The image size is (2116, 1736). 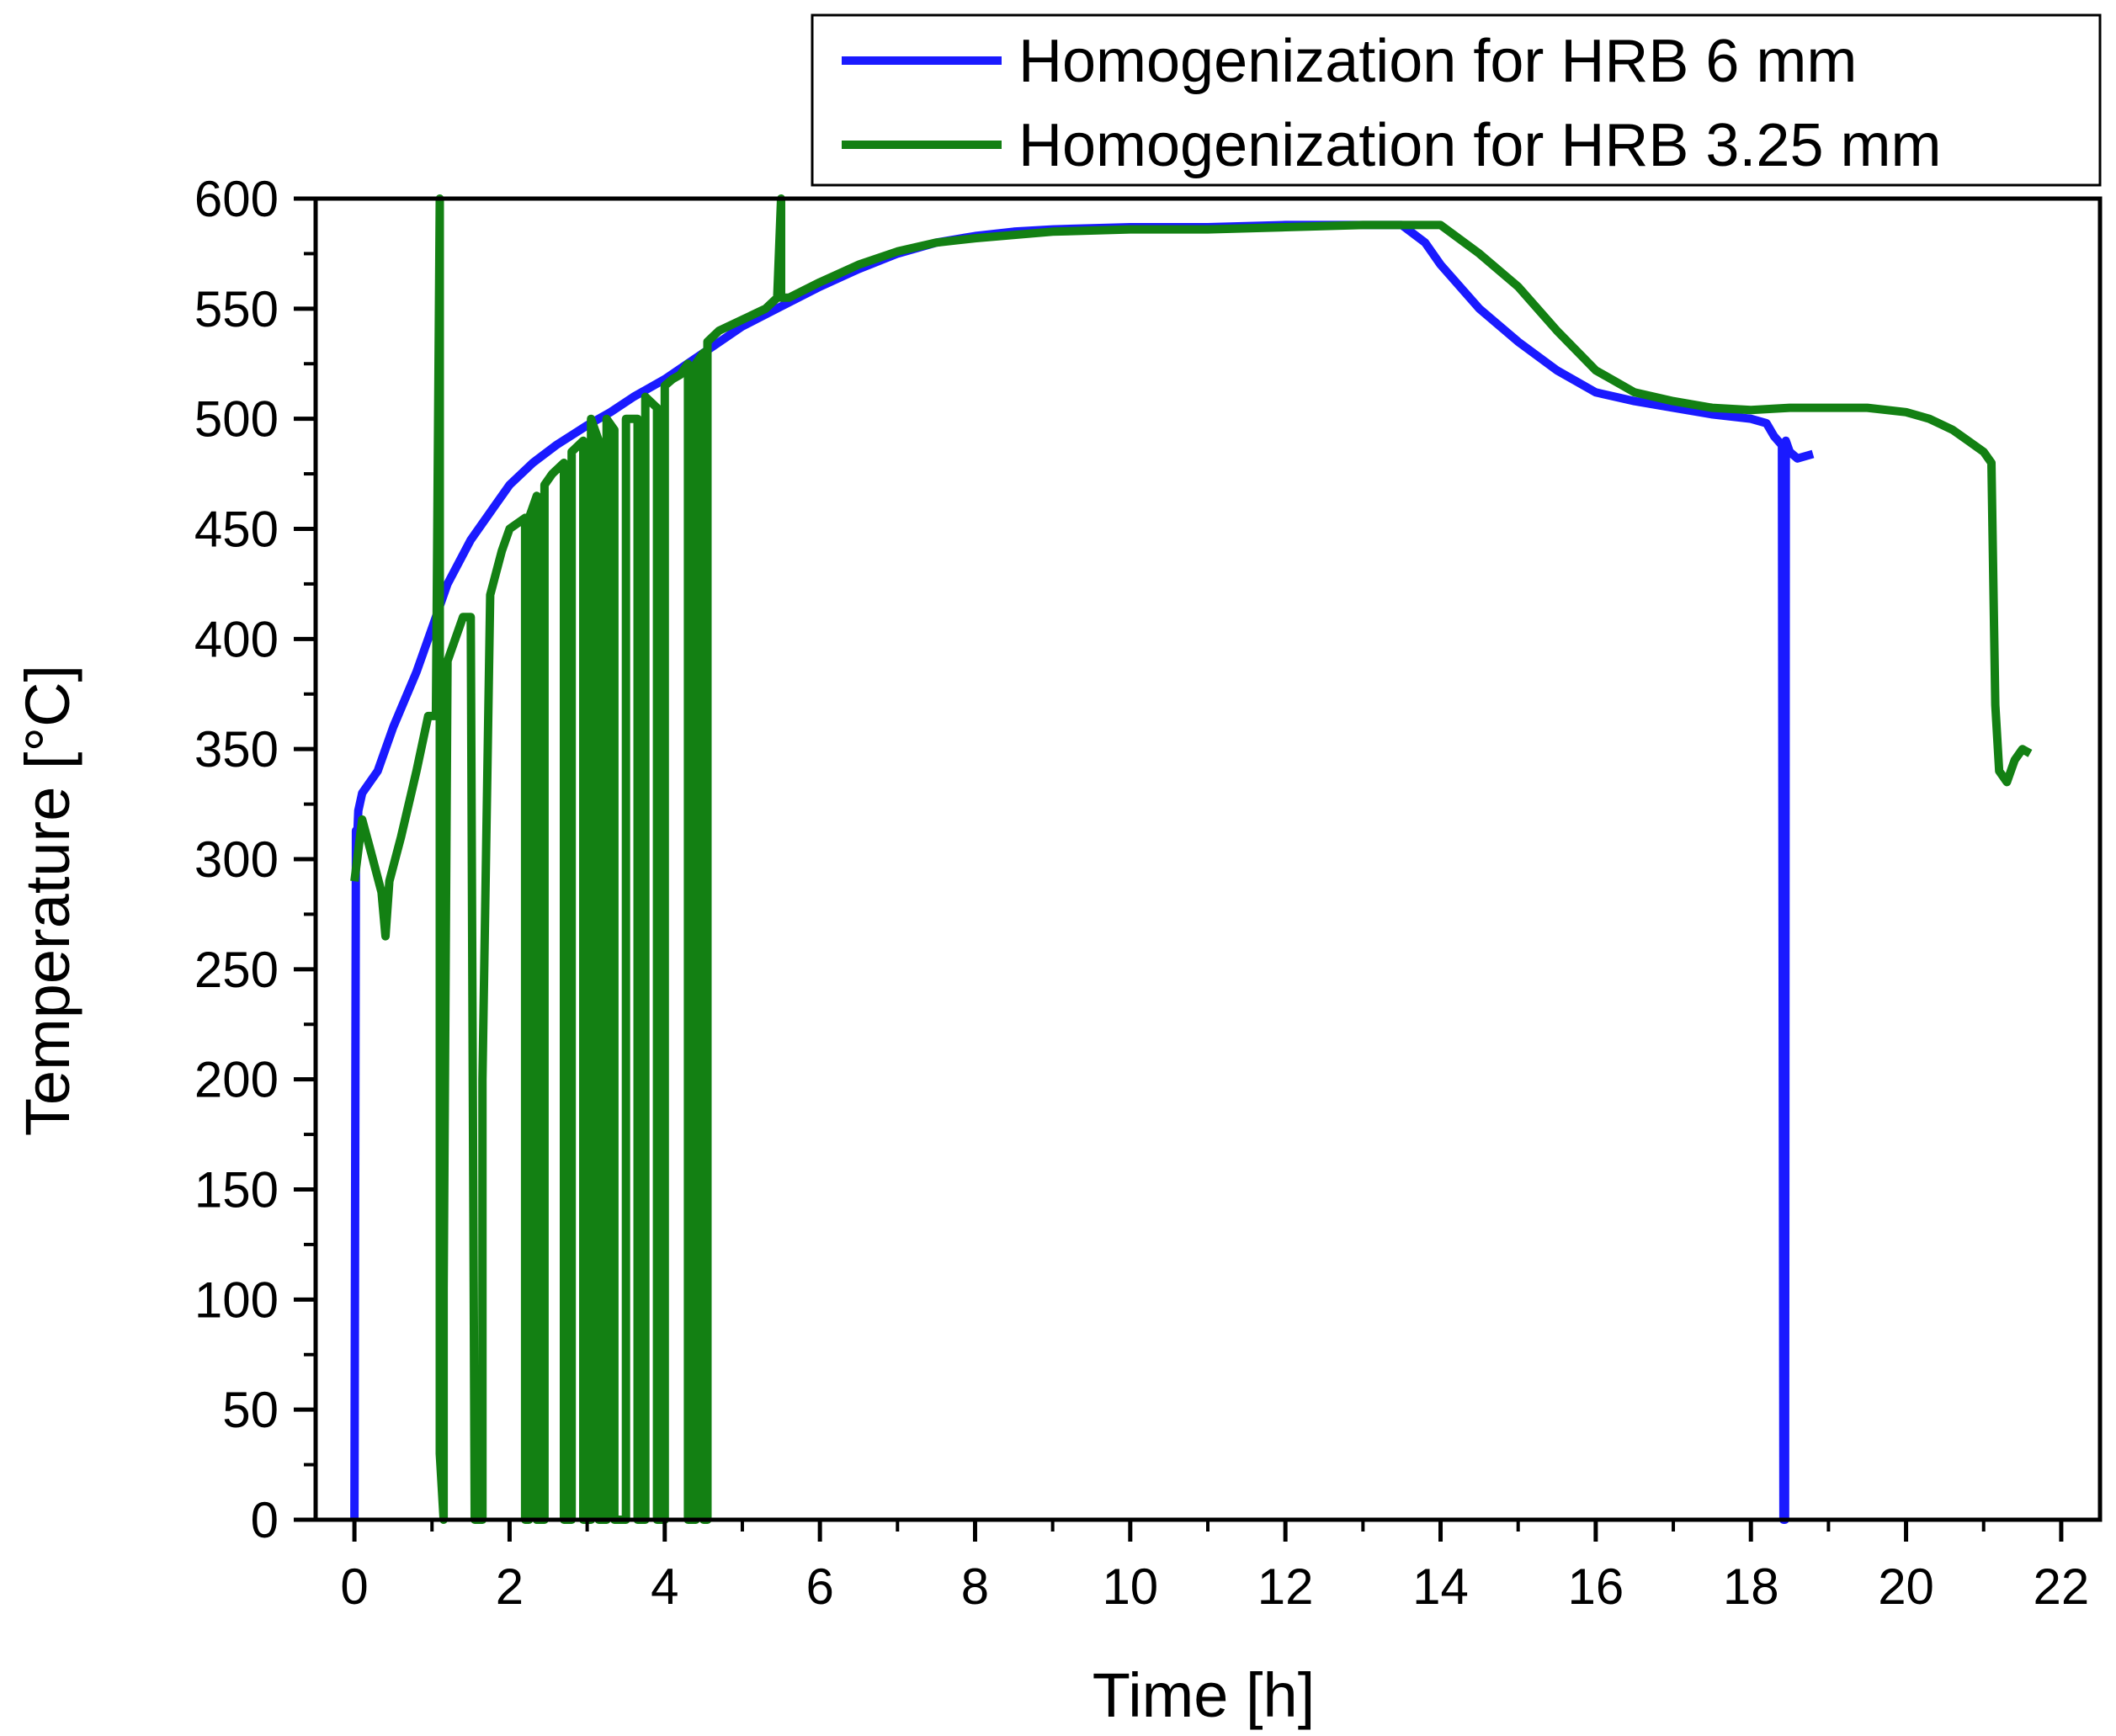 What do you see at coordinates (236, 749) in the screenshot?
I see `y-tick-label: 350` at bounding box center [236, 749].